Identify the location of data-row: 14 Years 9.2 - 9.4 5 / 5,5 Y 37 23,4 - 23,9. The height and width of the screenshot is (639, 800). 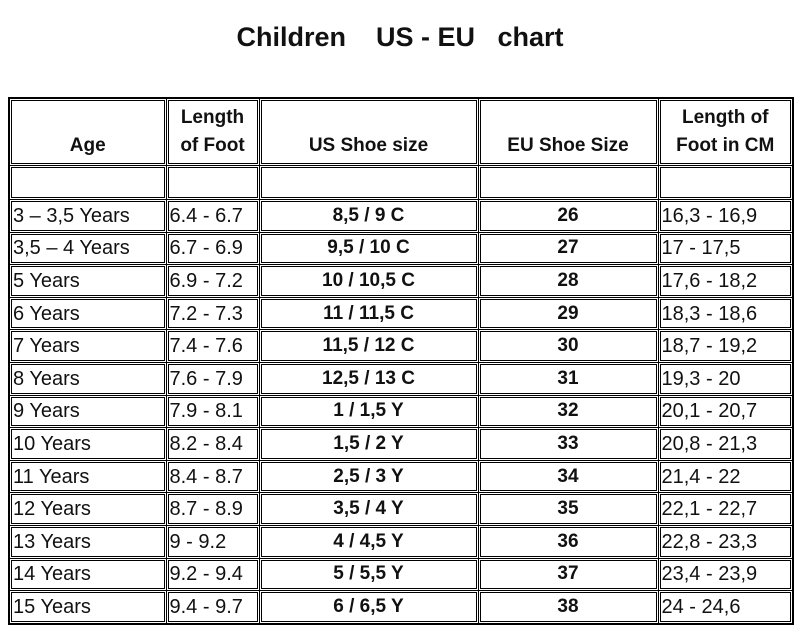
(401, 574).